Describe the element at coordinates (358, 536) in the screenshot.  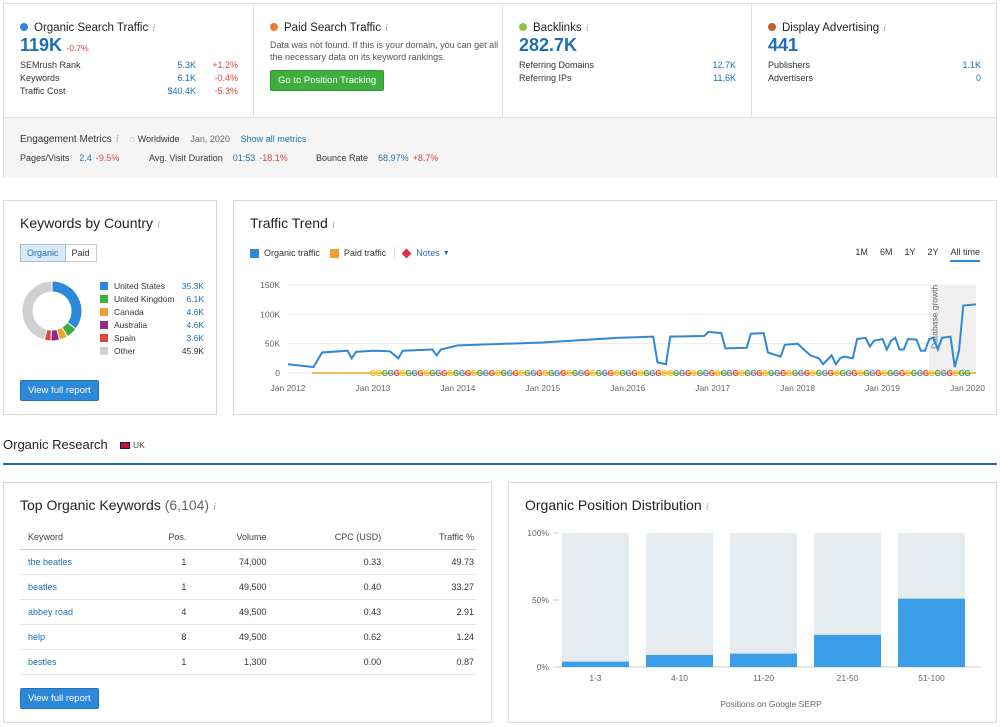
I see `column-header: CPC (USD)` at that location.